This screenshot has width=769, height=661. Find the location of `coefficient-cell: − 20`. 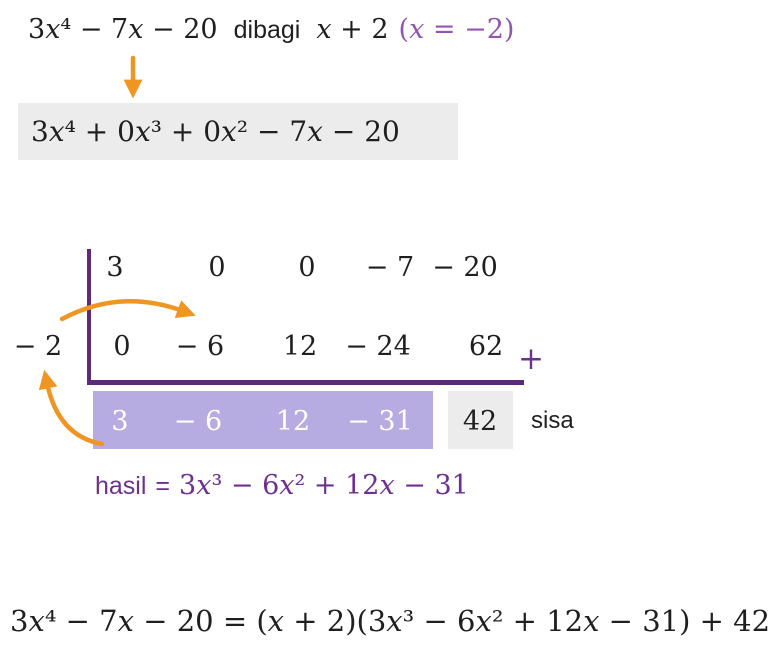

coefficient-cell: − 20 is located at coordinates (465, 267).